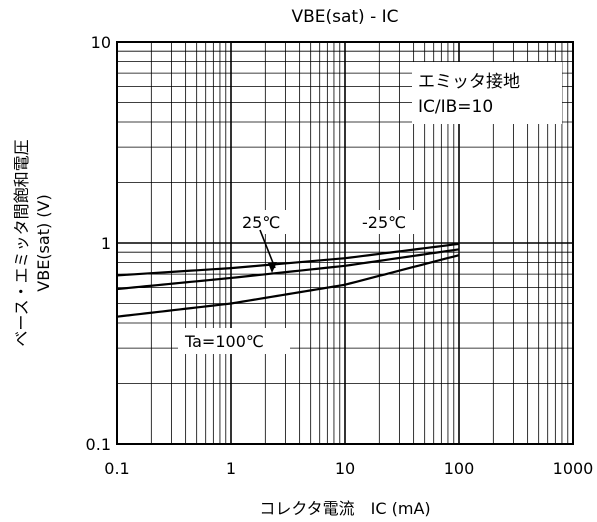 The width and height of the screenshot is (597, 522). I want to click on x-tick-label: 0.1, so click(116, 468).